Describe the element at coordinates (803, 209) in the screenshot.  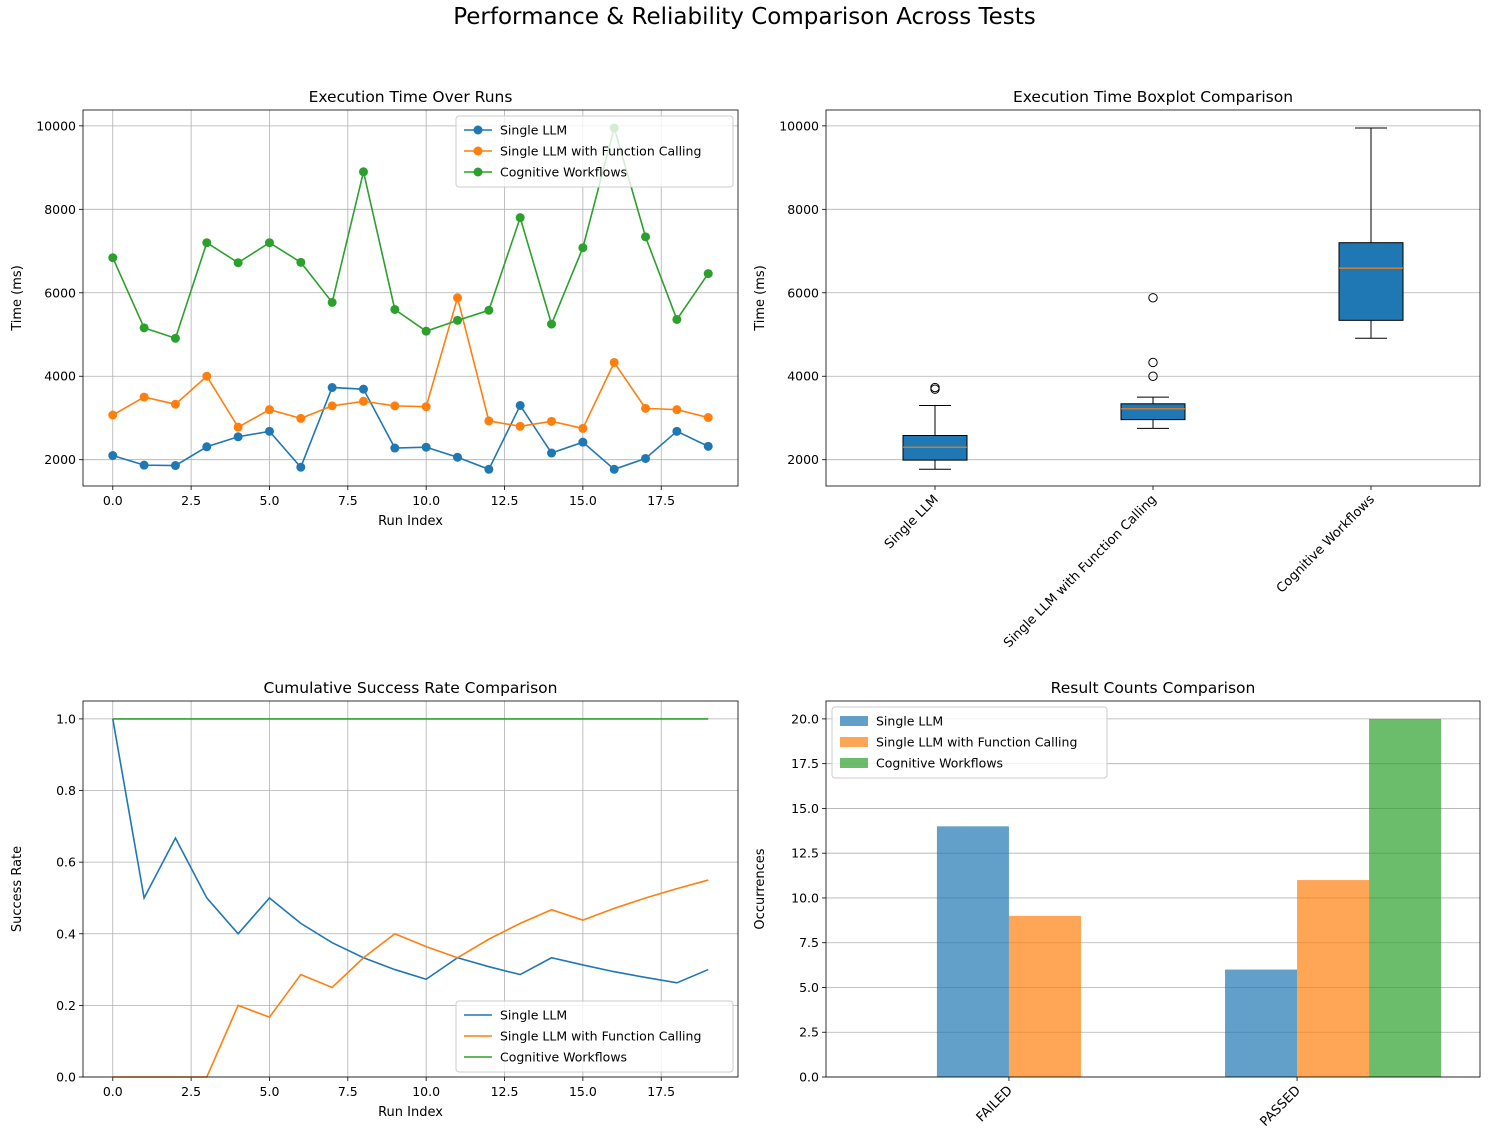
I see `y-tick-label: 8000` at that location.